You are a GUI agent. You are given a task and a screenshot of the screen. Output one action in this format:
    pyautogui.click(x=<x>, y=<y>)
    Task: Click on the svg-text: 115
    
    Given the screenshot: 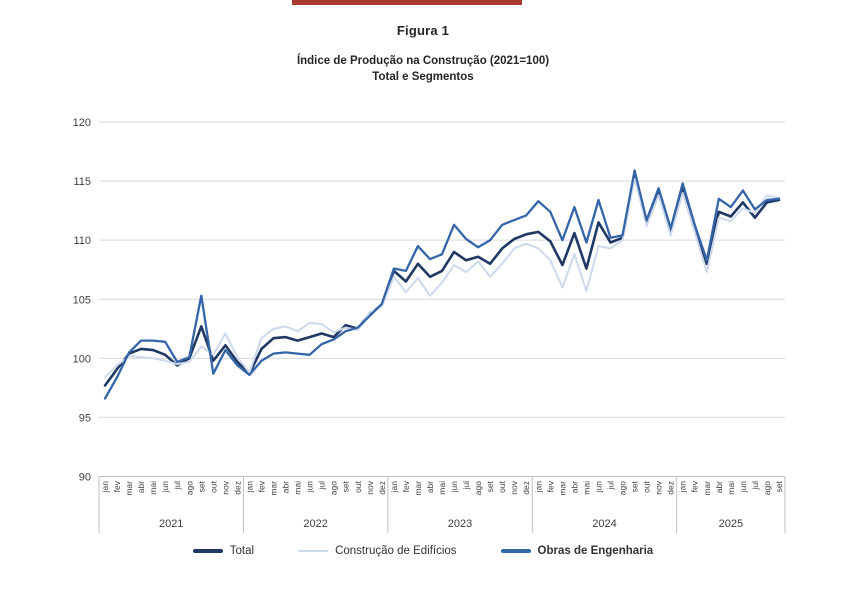 What is the action you would take?
    pyautogui.click(x=82, y=182)
    